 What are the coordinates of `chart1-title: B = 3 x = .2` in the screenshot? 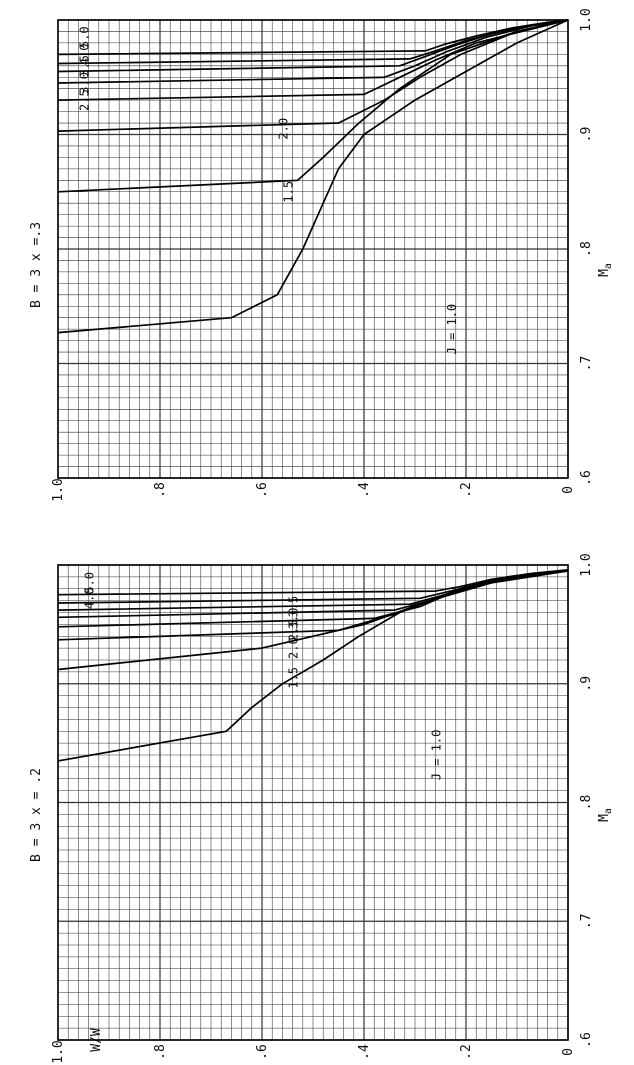 It's located at (36, 815).